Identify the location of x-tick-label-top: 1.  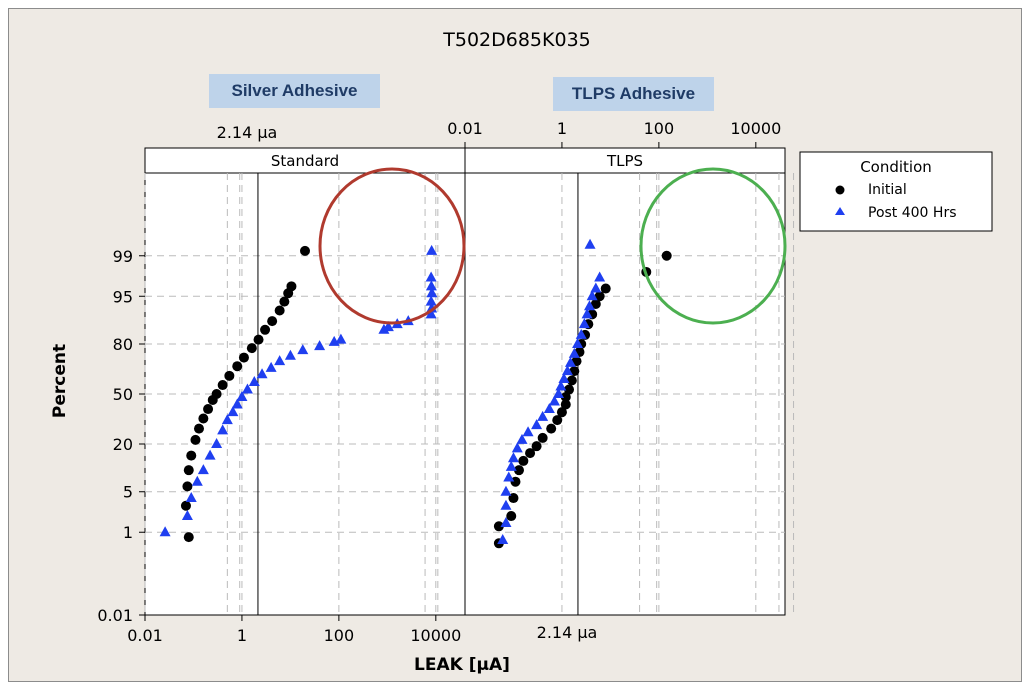
(562, 128).